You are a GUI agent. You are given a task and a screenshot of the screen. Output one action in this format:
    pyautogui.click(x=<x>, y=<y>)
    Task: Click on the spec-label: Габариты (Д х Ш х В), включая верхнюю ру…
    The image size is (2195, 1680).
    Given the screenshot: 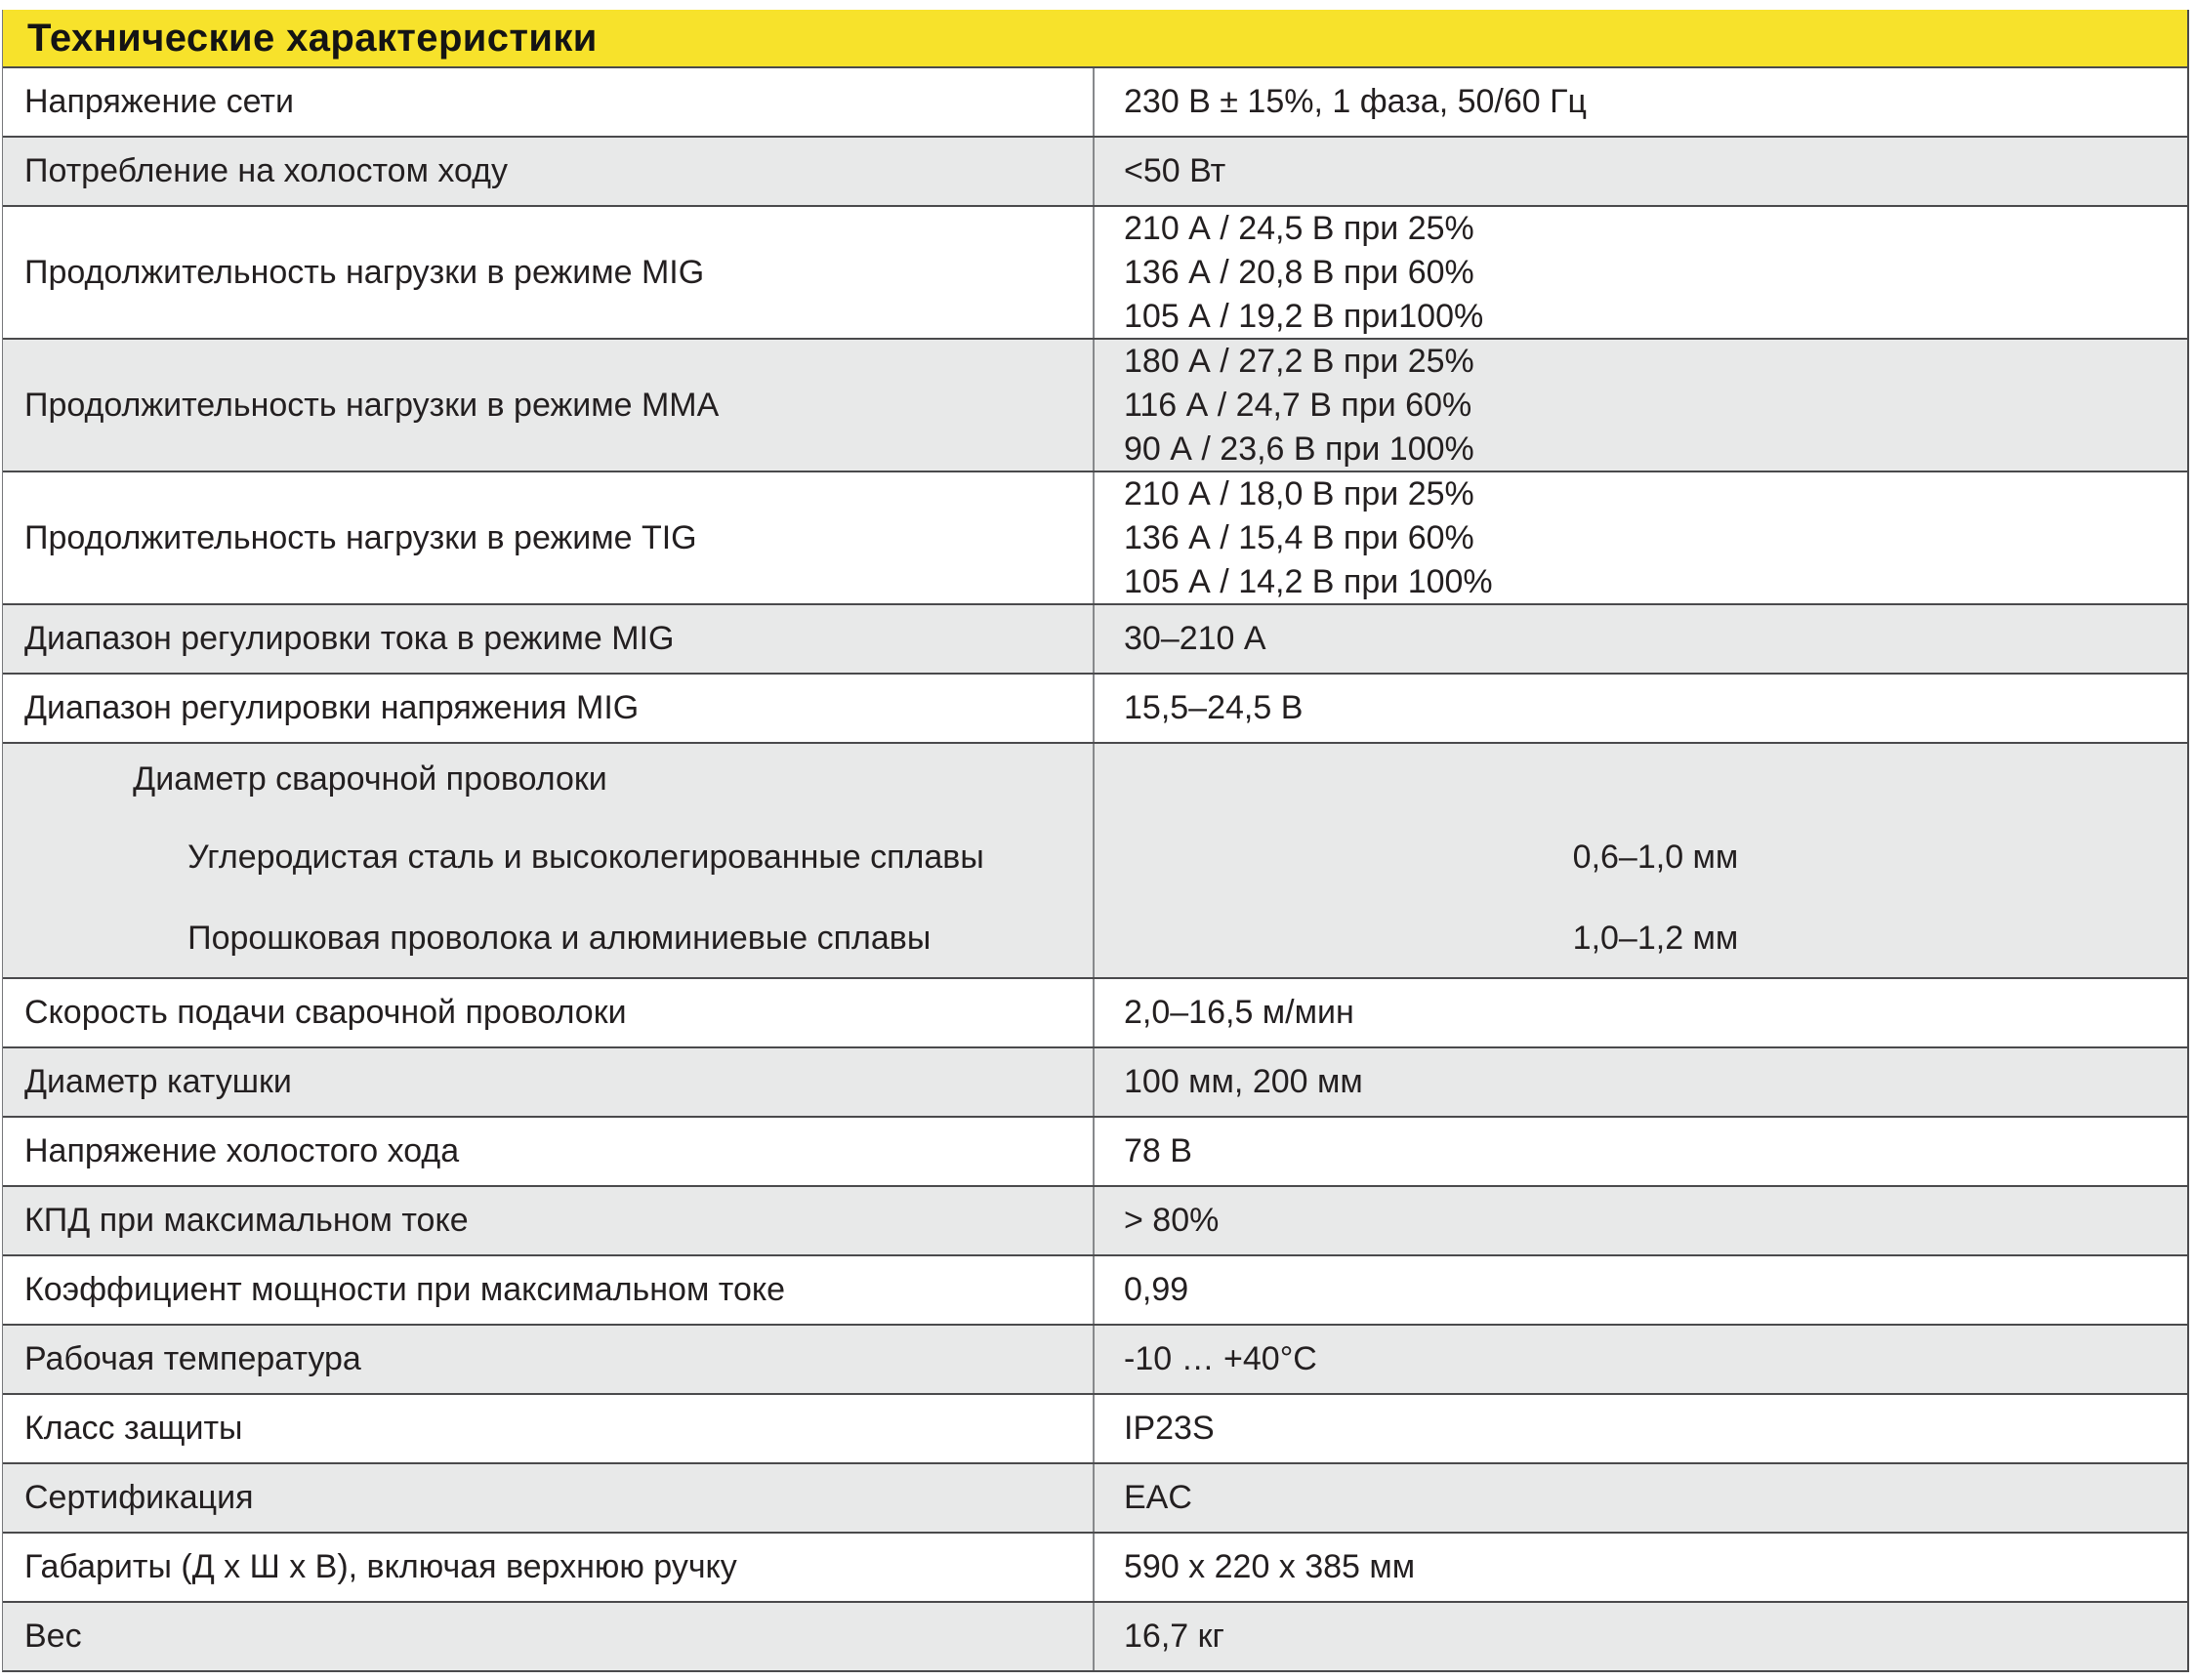 What is the action you would take?
    pyautogui.click(x=380, y=1566)
    